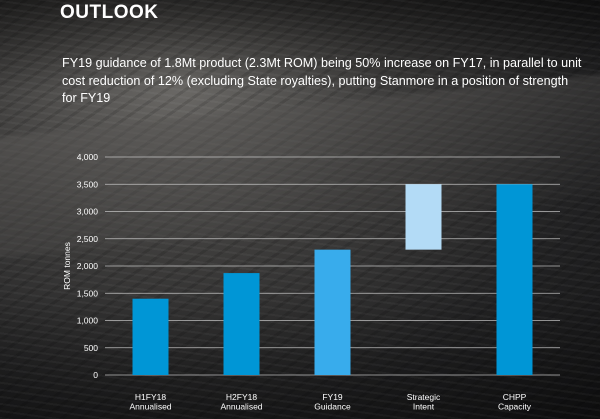  Describe the element at coordinates (91, 348) in the screenshot. I see `y-tick-label: 500` at that location.